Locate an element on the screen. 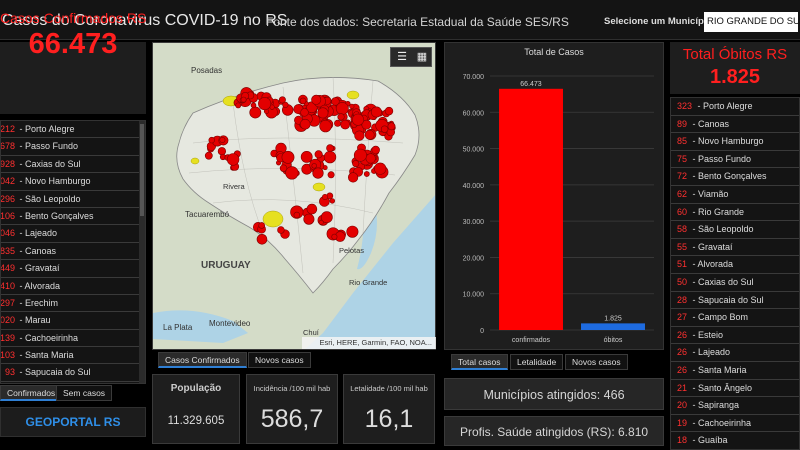  list-item: 26 - Esteio is located at coordinates (735, 336).